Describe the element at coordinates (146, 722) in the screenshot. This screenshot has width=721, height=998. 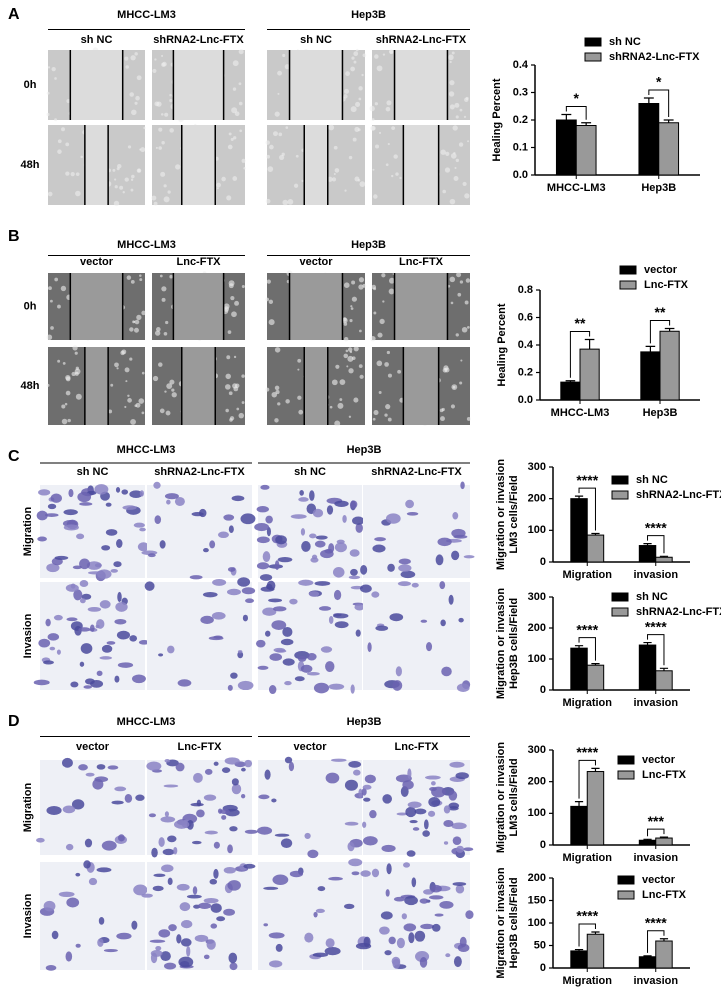
I see `group-label: MHCC-LM3` at that location.